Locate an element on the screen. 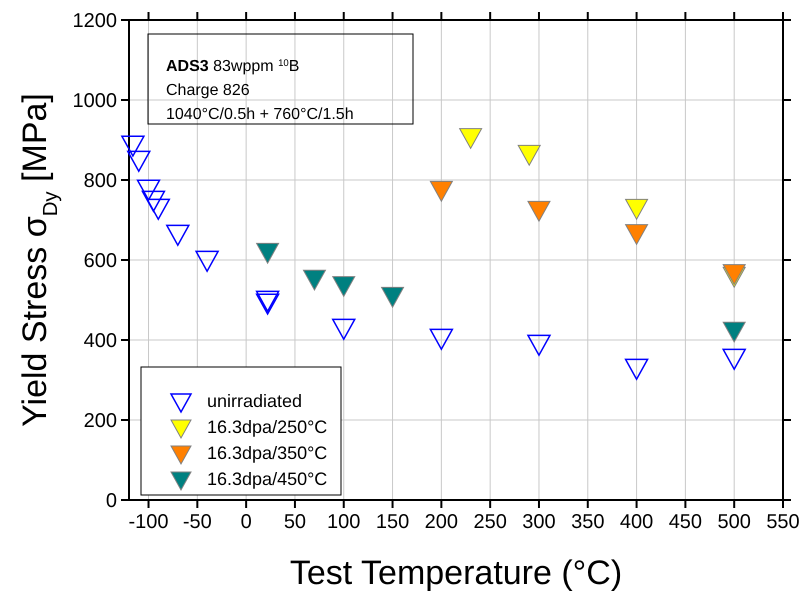 The image size is (804, 596). legend-label: 16.3dpa/250°C is located at coordinates (267, 427).